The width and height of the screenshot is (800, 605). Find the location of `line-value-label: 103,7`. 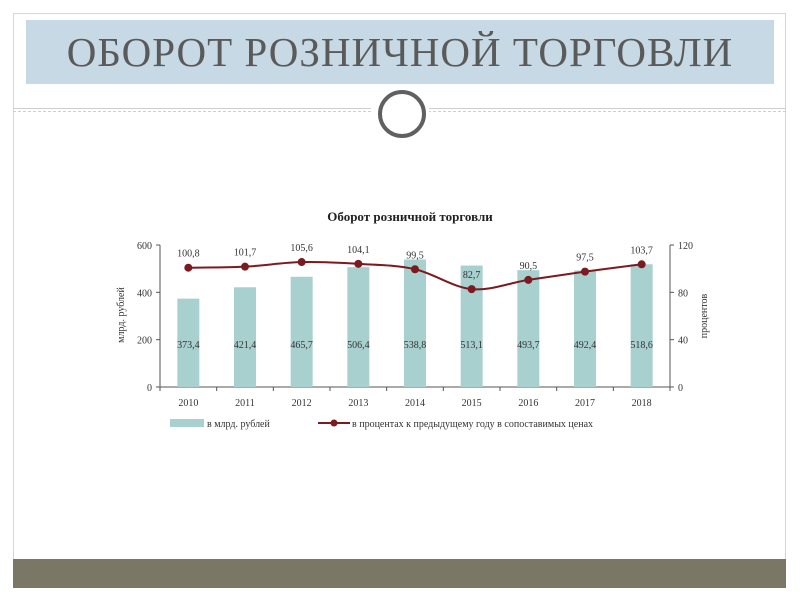

line-value-label: 103,7 is located at coordinates (641, 250).